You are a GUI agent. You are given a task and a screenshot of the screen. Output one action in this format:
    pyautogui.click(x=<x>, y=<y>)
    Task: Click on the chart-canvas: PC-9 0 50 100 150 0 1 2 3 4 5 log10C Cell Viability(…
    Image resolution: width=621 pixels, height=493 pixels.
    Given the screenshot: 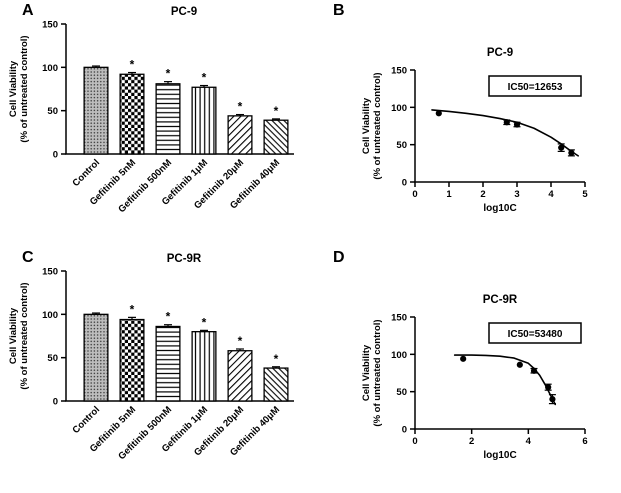 What is the action you would take?
    pyautogui.click(x=474, y=130)
    